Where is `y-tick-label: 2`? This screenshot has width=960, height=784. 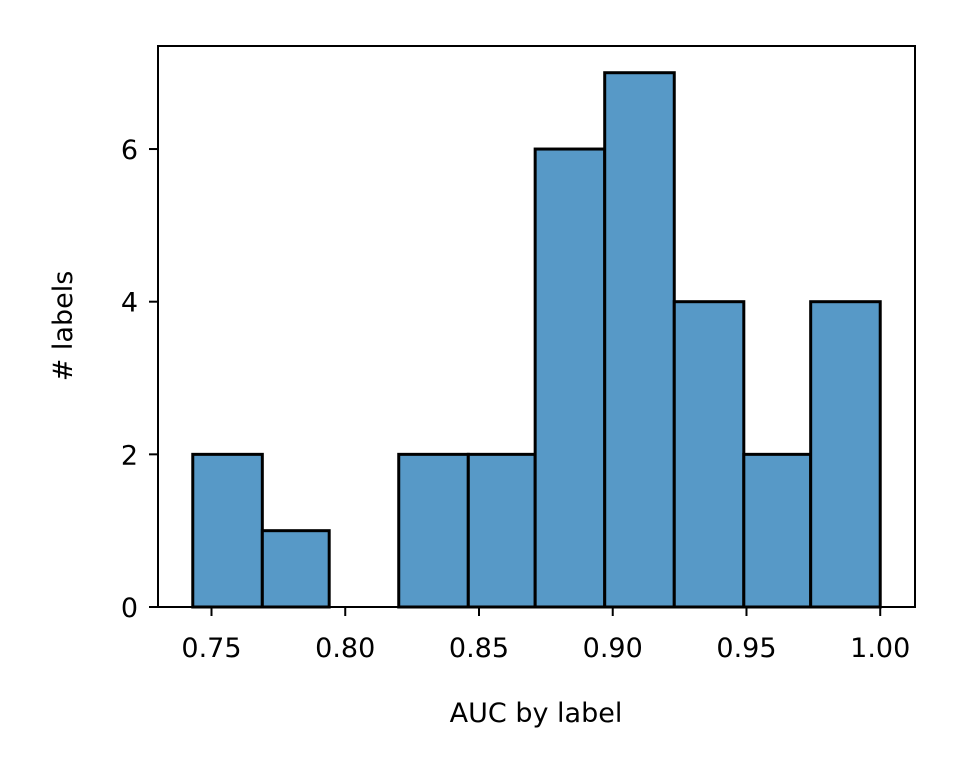
y-tick-label: 2 is located at coordinates (129, 455).